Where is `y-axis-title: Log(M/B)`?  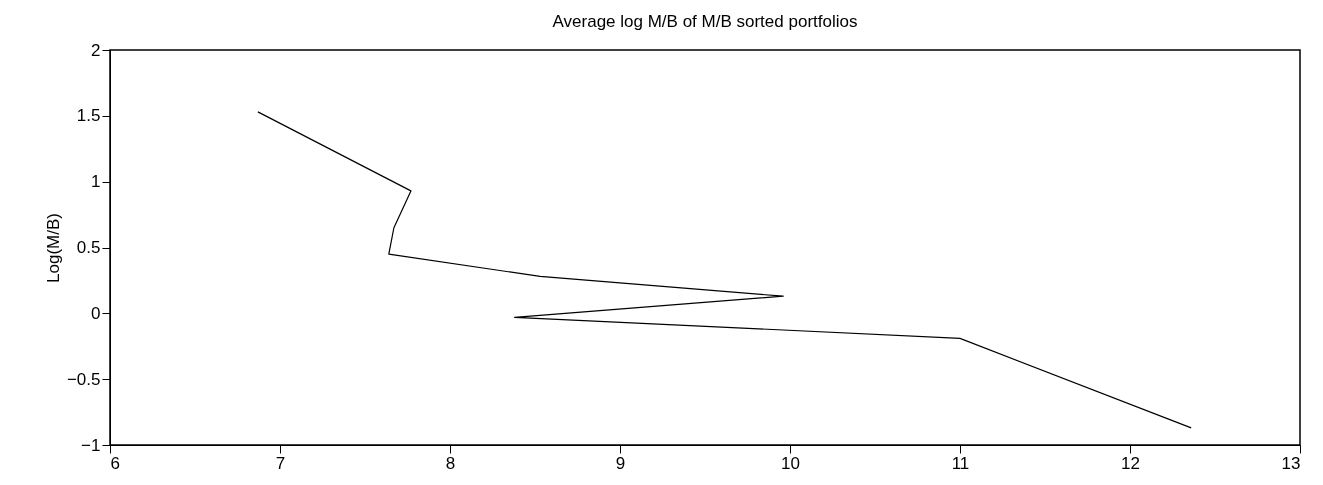
y-axis-title: Log(M/B) is located at coordinates (53, 248).